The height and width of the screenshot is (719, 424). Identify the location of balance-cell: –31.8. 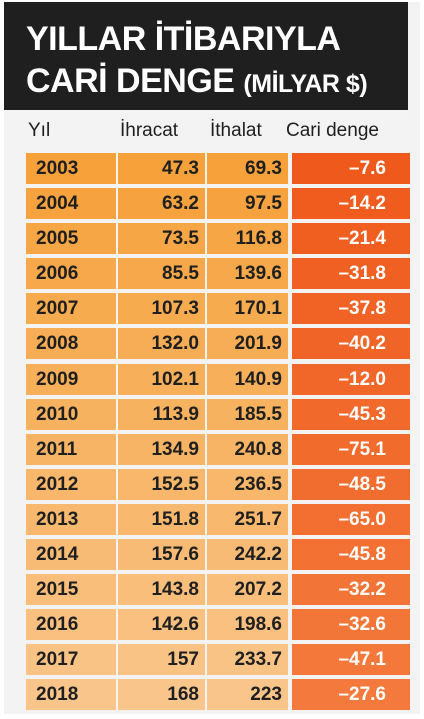
(351, 274).